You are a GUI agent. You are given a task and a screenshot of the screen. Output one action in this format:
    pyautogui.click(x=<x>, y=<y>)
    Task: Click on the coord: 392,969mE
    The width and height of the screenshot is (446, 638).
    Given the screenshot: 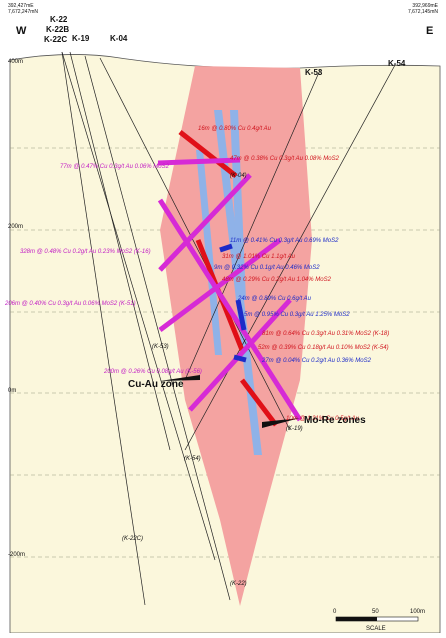 What is the action you would take?
    pyautogui.click(x=425, y=6)
    